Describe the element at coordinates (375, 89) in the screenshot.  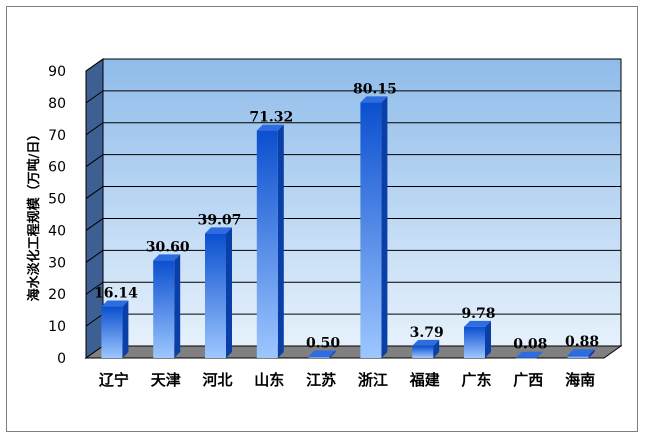
I see `data-label: 80.15` at that location.